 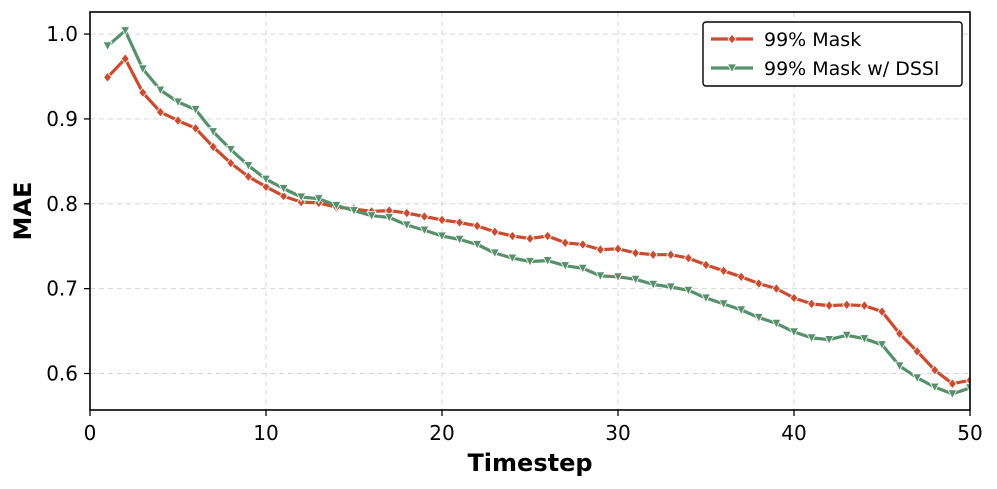 I want to click on x-tick-label: 10, so click(x=265, y=433).